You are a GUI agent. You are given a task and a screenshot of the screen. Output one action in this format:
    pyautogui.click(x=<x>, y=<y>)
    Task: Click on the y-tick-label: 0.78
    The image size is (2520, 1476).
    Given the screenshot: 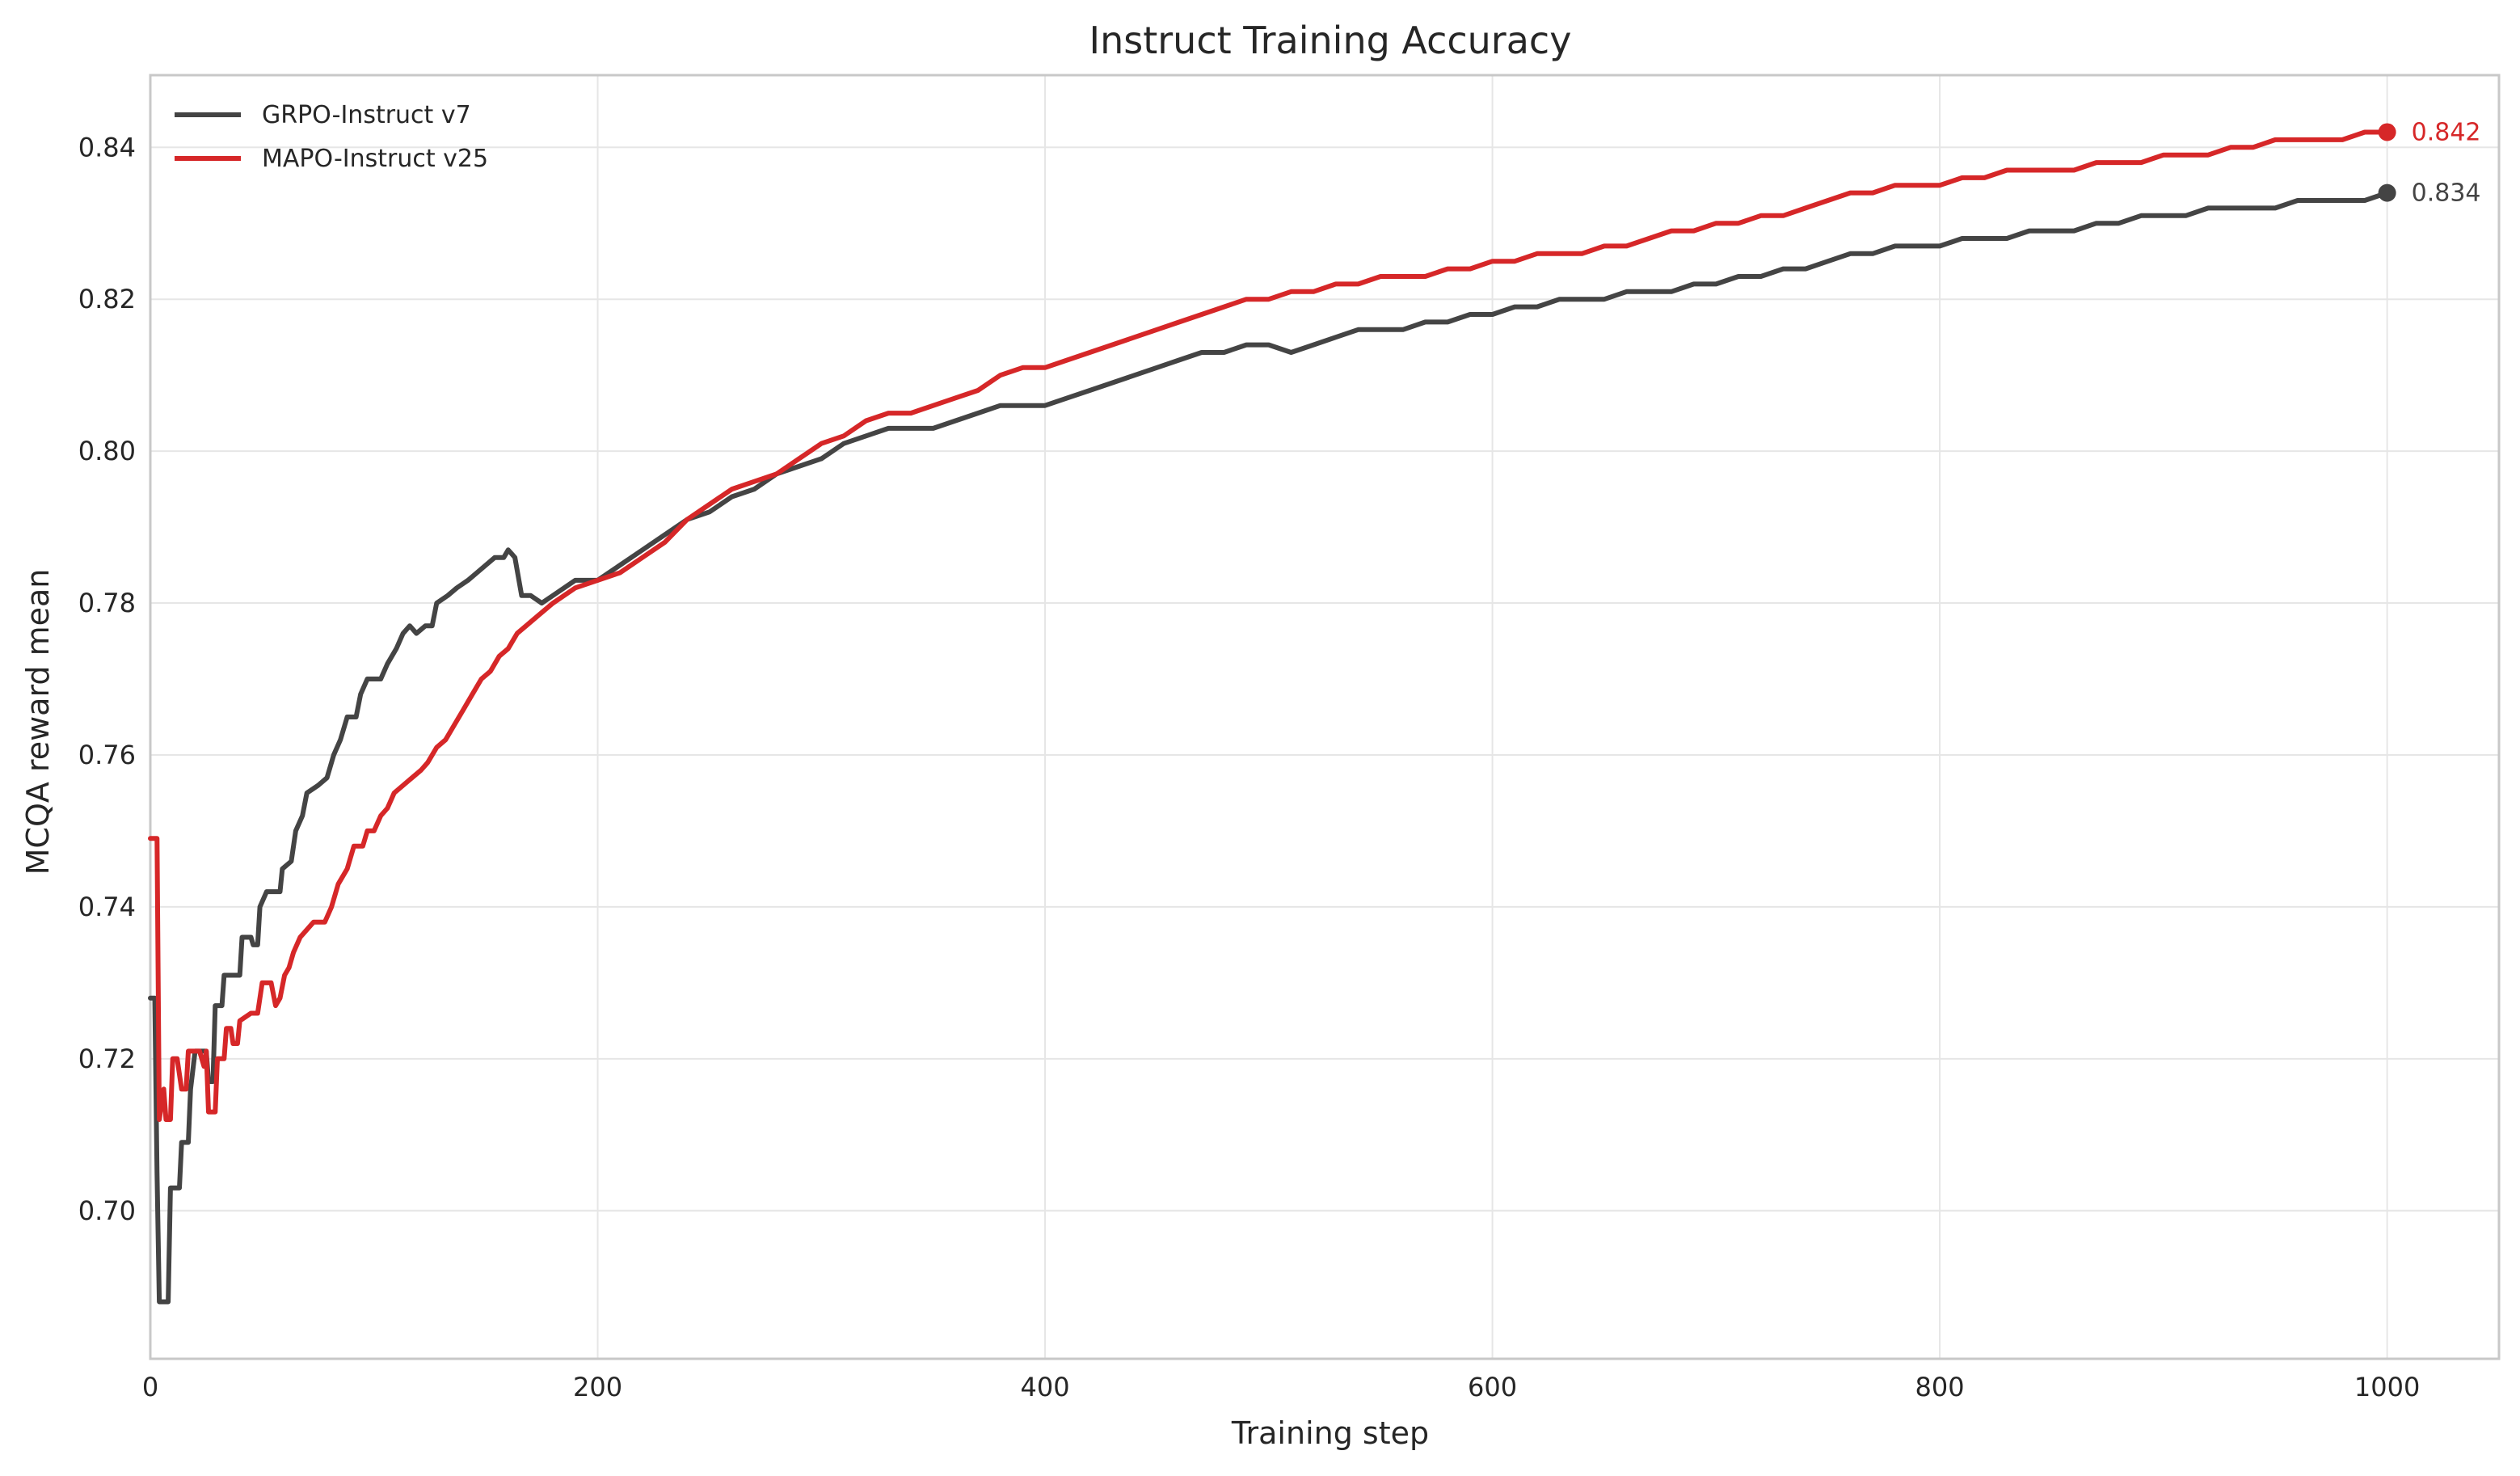 What is the action you would take?
    pyautogui.click(x=107, y=603)
    